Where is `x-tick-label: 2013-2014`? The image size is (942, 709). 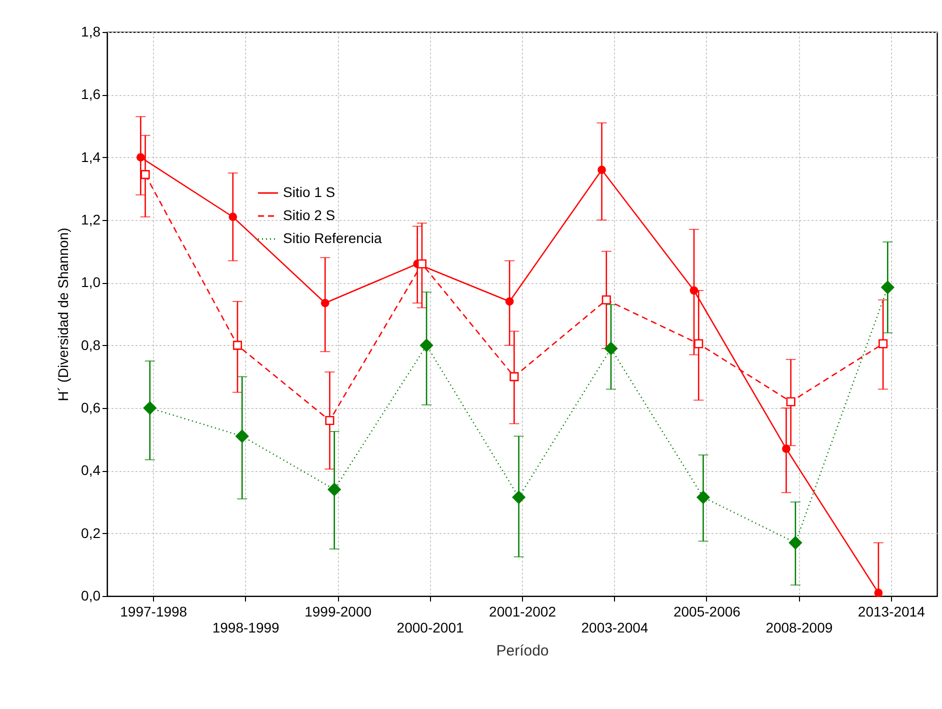
x-tick-label: 2013-2014 is located at coordinates (892, 612).